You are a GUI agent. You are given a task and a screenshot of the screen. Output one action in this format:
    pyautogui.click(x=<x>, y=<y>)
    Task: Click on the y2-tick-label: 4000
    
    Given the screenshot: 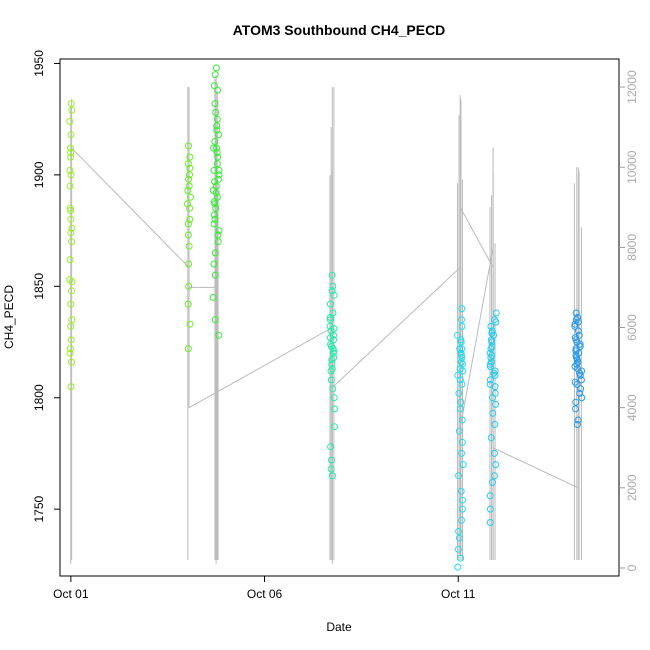 What is the action you would take?
    pyautogui.click(x=632, y=407)
    